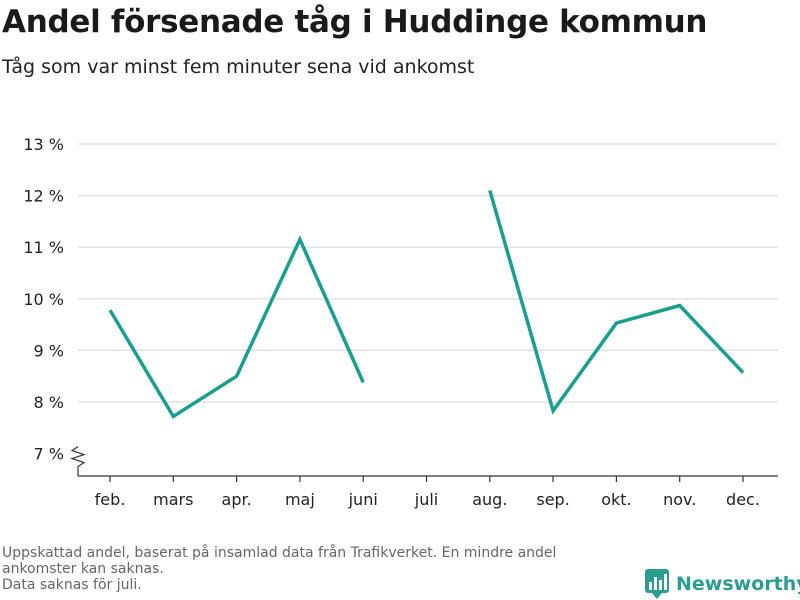 The height and width of the screenshot is (600, 800). What do you see at coordinates (743, 499) in the screenshot?
I see `x-tick-label: dec.` at bounding box center [743, 499].